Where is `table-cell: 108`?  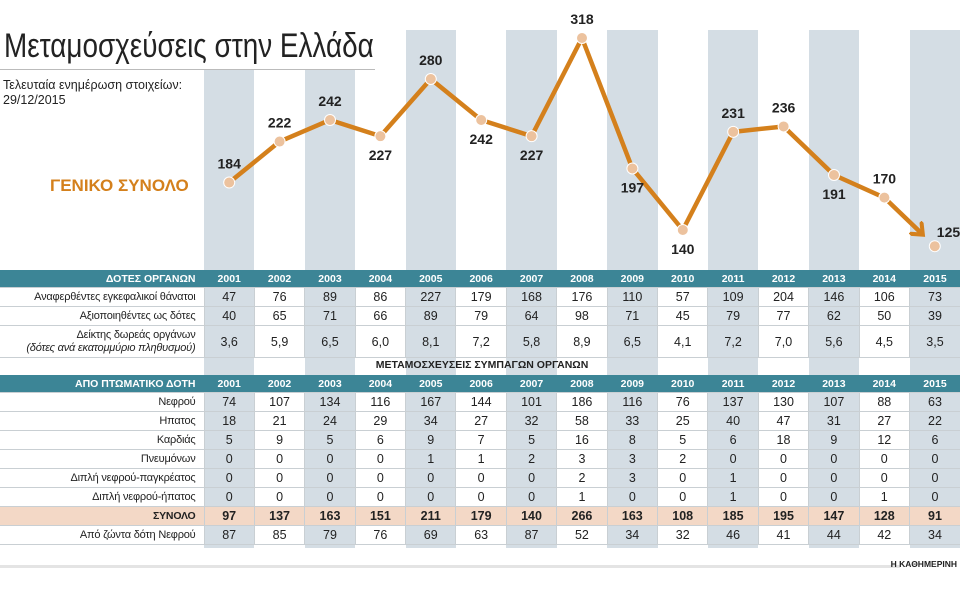
table-cell: 108 is located at coordinates (682, 516).